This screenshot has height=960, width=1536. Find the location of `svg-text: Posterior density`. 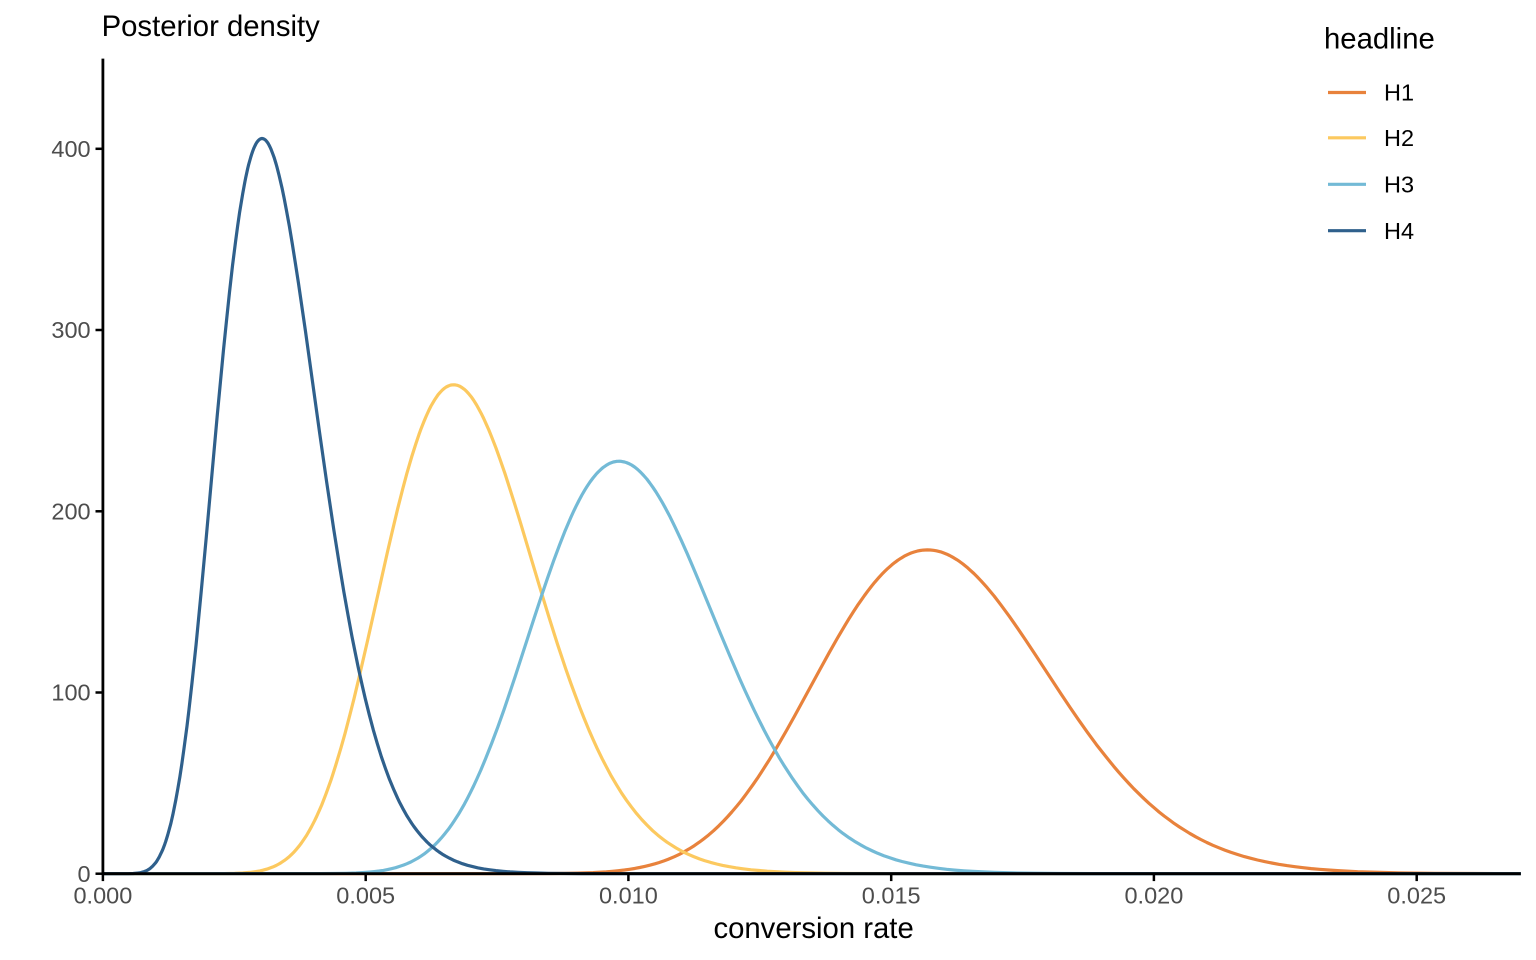

svg-text: Posterior density is located at coordinates (211, 26).